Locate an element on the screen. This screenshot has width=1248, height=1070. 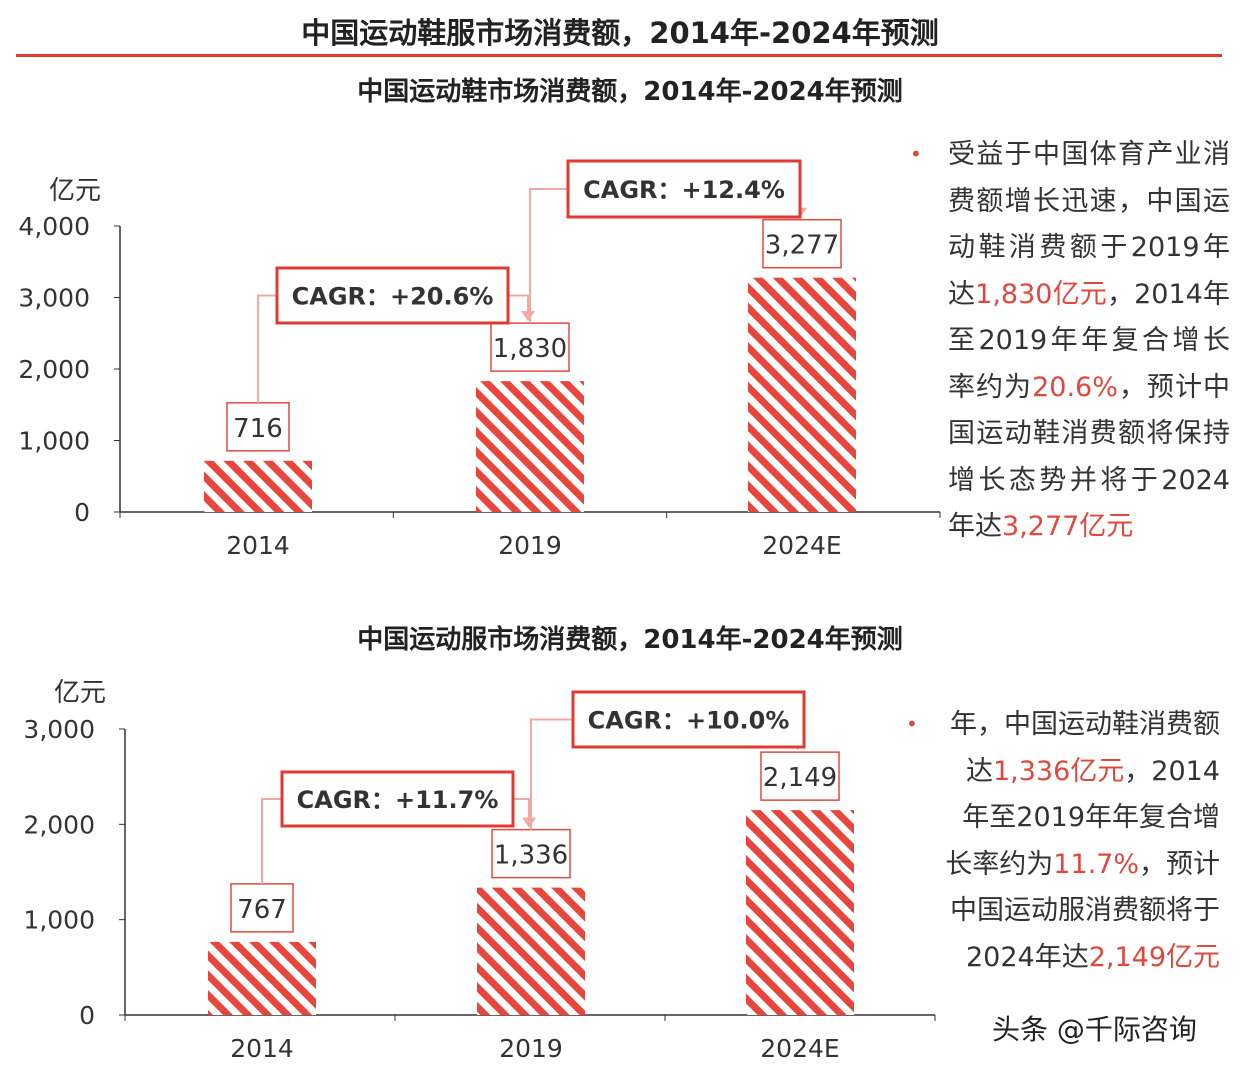
chart-1-y-unit: 亿元 is located at coordinates (75, 191).